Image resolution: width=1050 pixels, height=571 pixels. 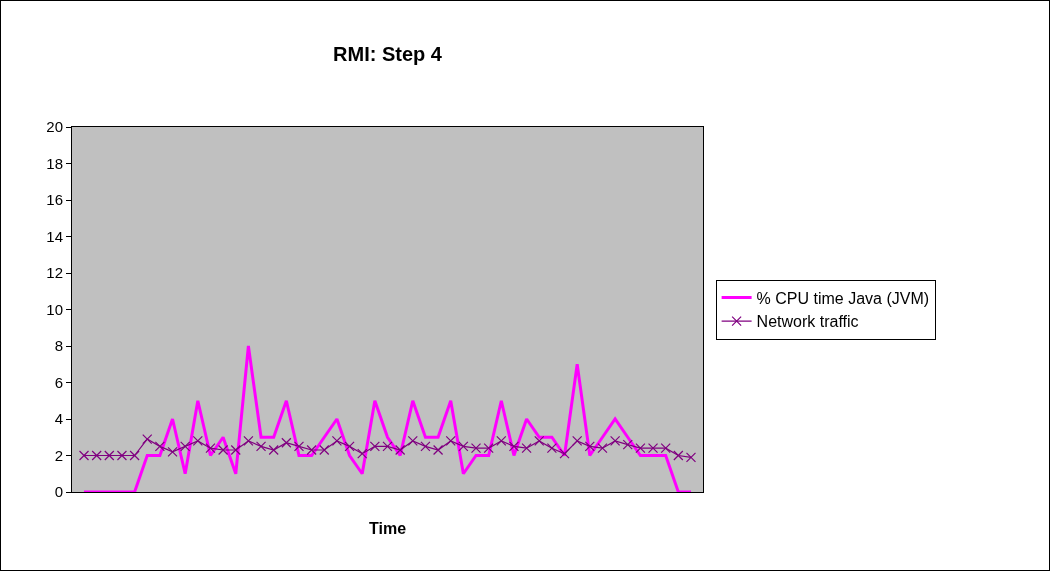 What do you see at coordinates (54, 200) in the screenshot?
I see `y-tick-label: 16` at bounding box center [54, 200].